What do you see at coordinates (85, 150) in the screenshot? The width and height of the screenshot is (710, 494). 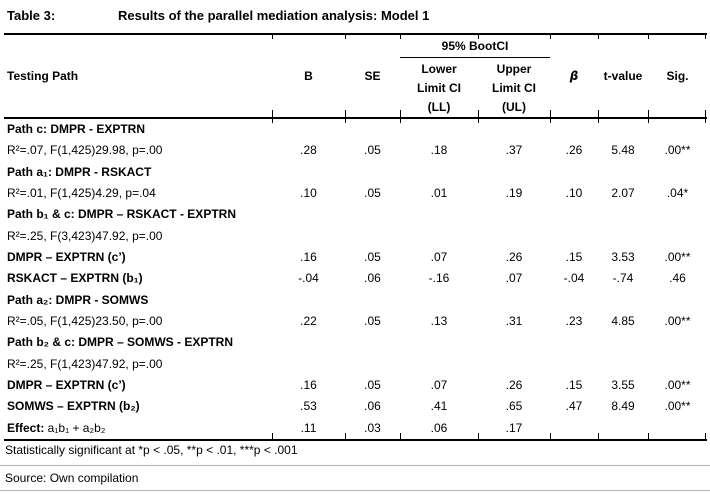 I see `row-label: R²=.07, F(1,425)29.98, p=.00` at bounding box center [85, 150].